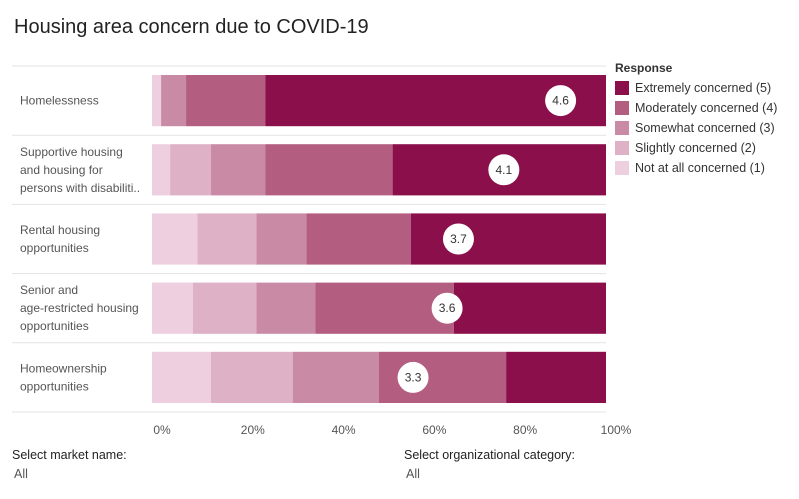 This screenshot has width=799, height=499. I want to click on x-tick-label: 0%, so click(162, 430).